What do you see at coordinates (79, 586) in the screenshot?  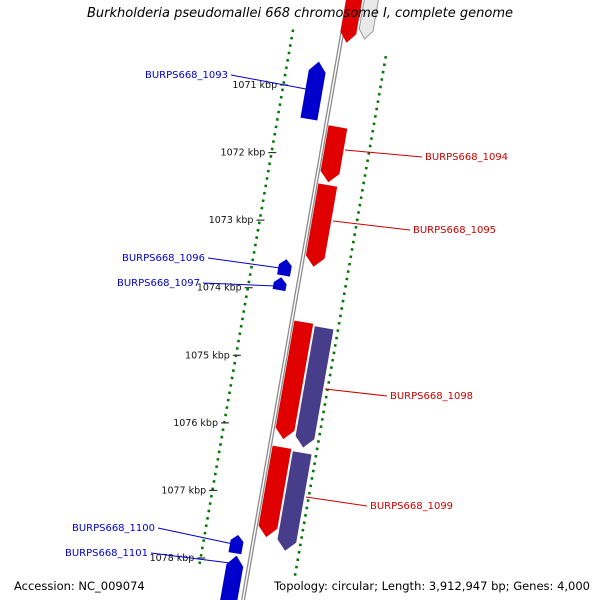 I see `accession-text: Accession: NC_009074` at bounding box center [79, 586].